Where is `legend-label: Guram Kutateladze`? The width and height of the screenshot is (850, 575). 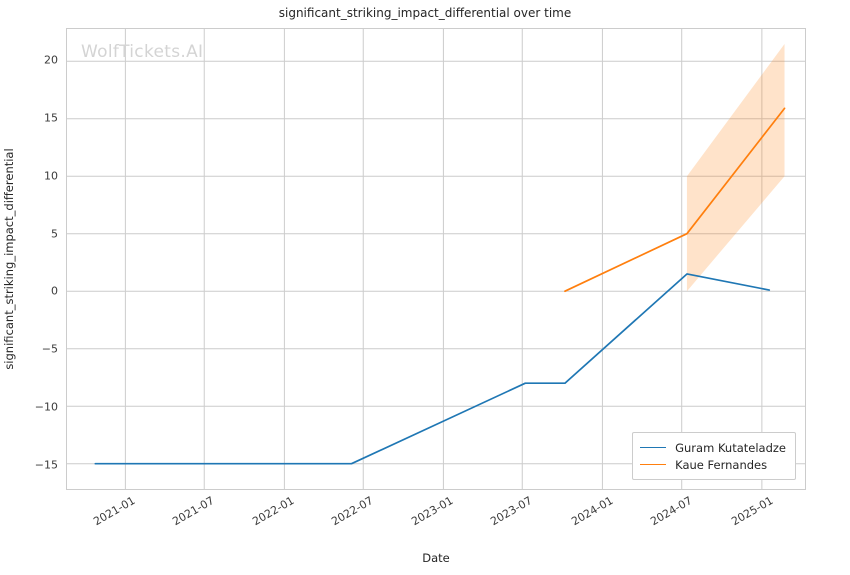 legend-label: Guram Kutateladze is located at coordinates (730, 447).